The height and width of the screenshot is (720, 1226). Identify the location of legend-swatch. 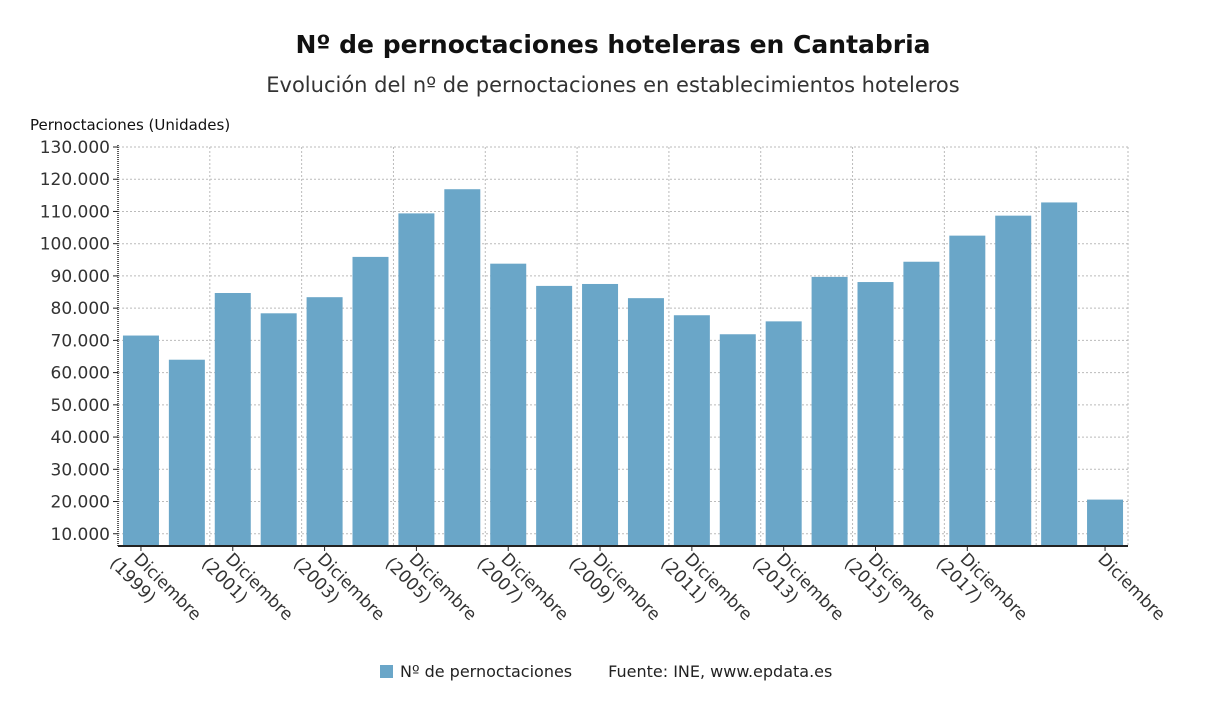
(386, 671).